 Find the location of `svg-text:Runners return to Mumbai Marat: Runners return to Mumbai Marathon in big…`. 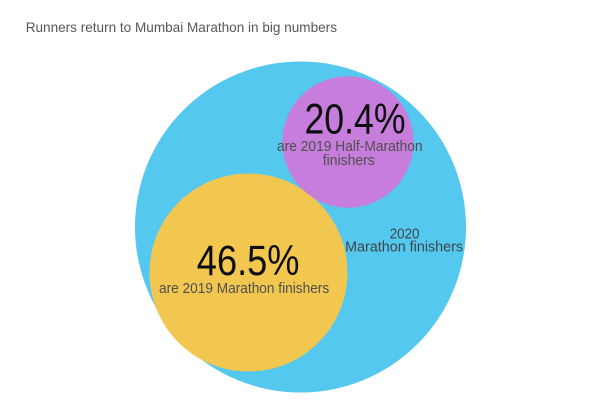

svg-text:Runners return to Mumbai Marat: Runners return to Mumbai Marathon in big… is located at coordinates (181, 27).